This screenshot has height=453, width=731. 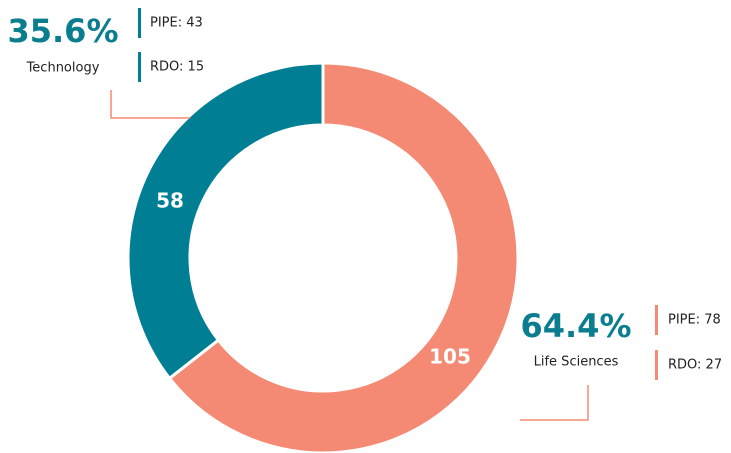 What do you see at coordinates (695, 365) in the screenshot?
I see `breakdown-label: RDO: 27` at bounding box center [695, 365].